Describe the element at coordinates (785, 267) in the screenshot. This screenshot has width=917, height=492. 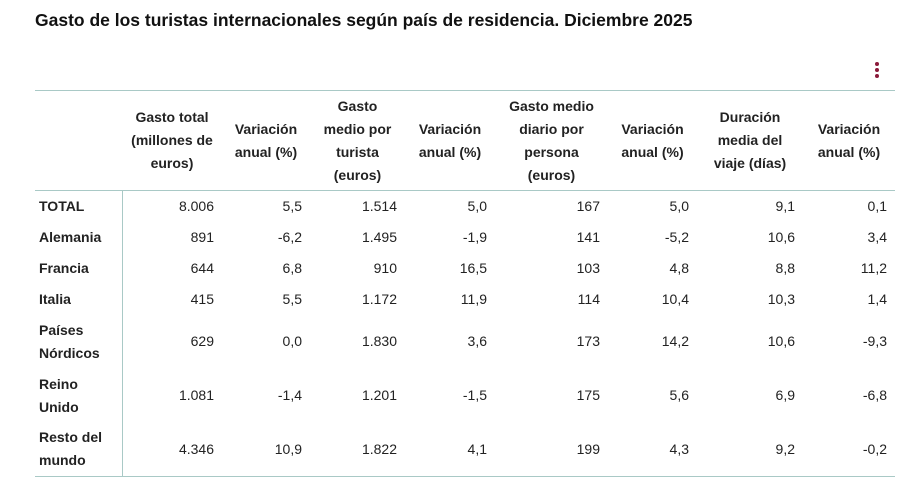
I see `table-cell: 8,8` at that location.